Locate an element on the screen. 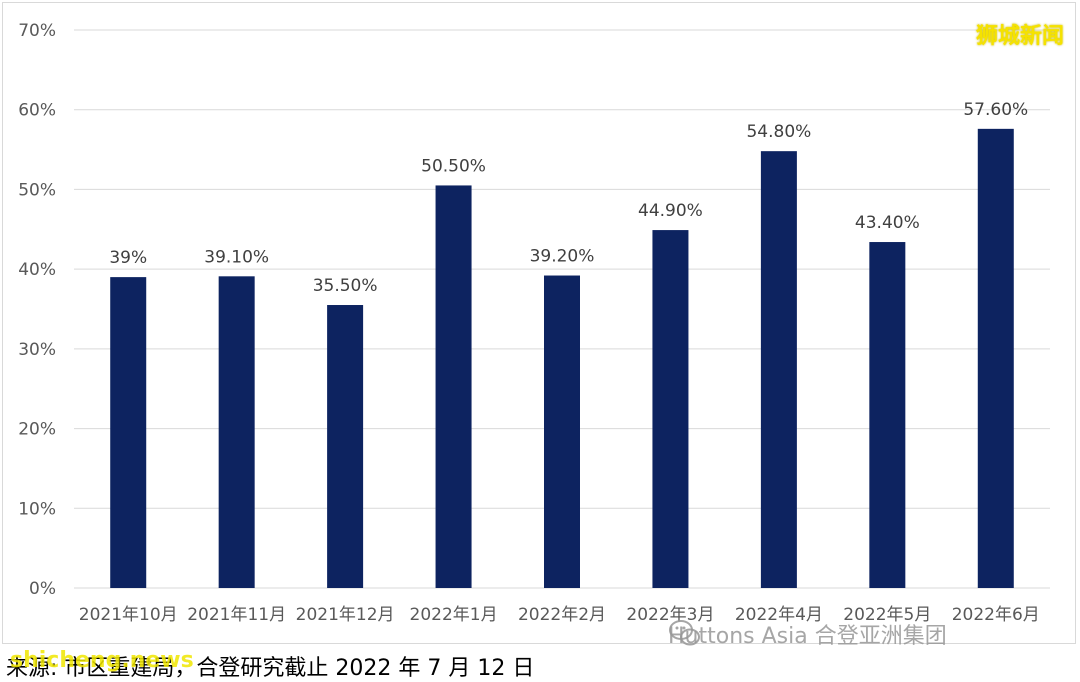 The width and height of the screenshot is (1080, 682). y-tick-label: 10% is located at coordinates (37, 509).